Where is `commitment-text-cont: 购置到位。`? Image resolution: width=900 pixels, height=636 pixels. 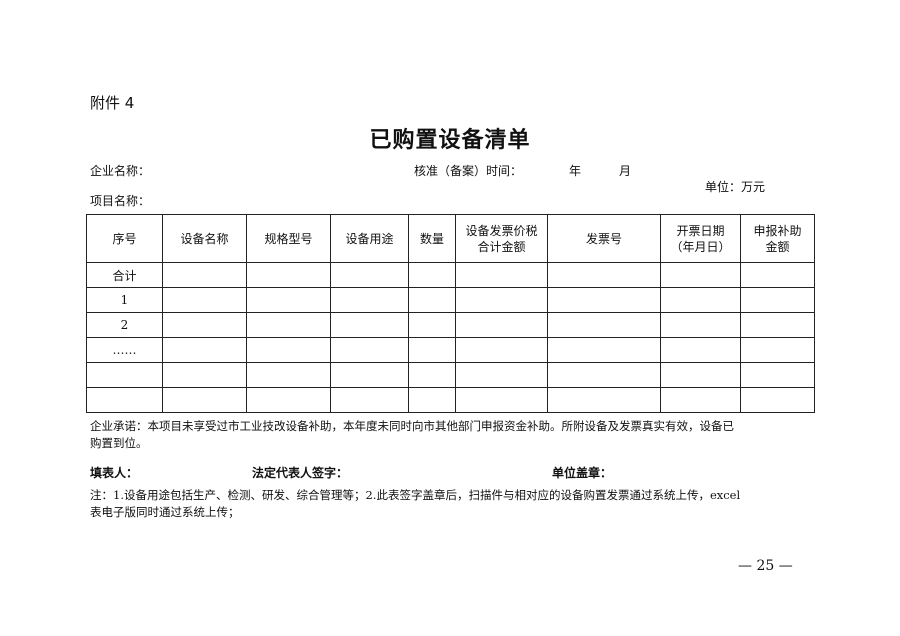
commitment-text-cont: 购置到位。 is located at coordinates (119, 443).